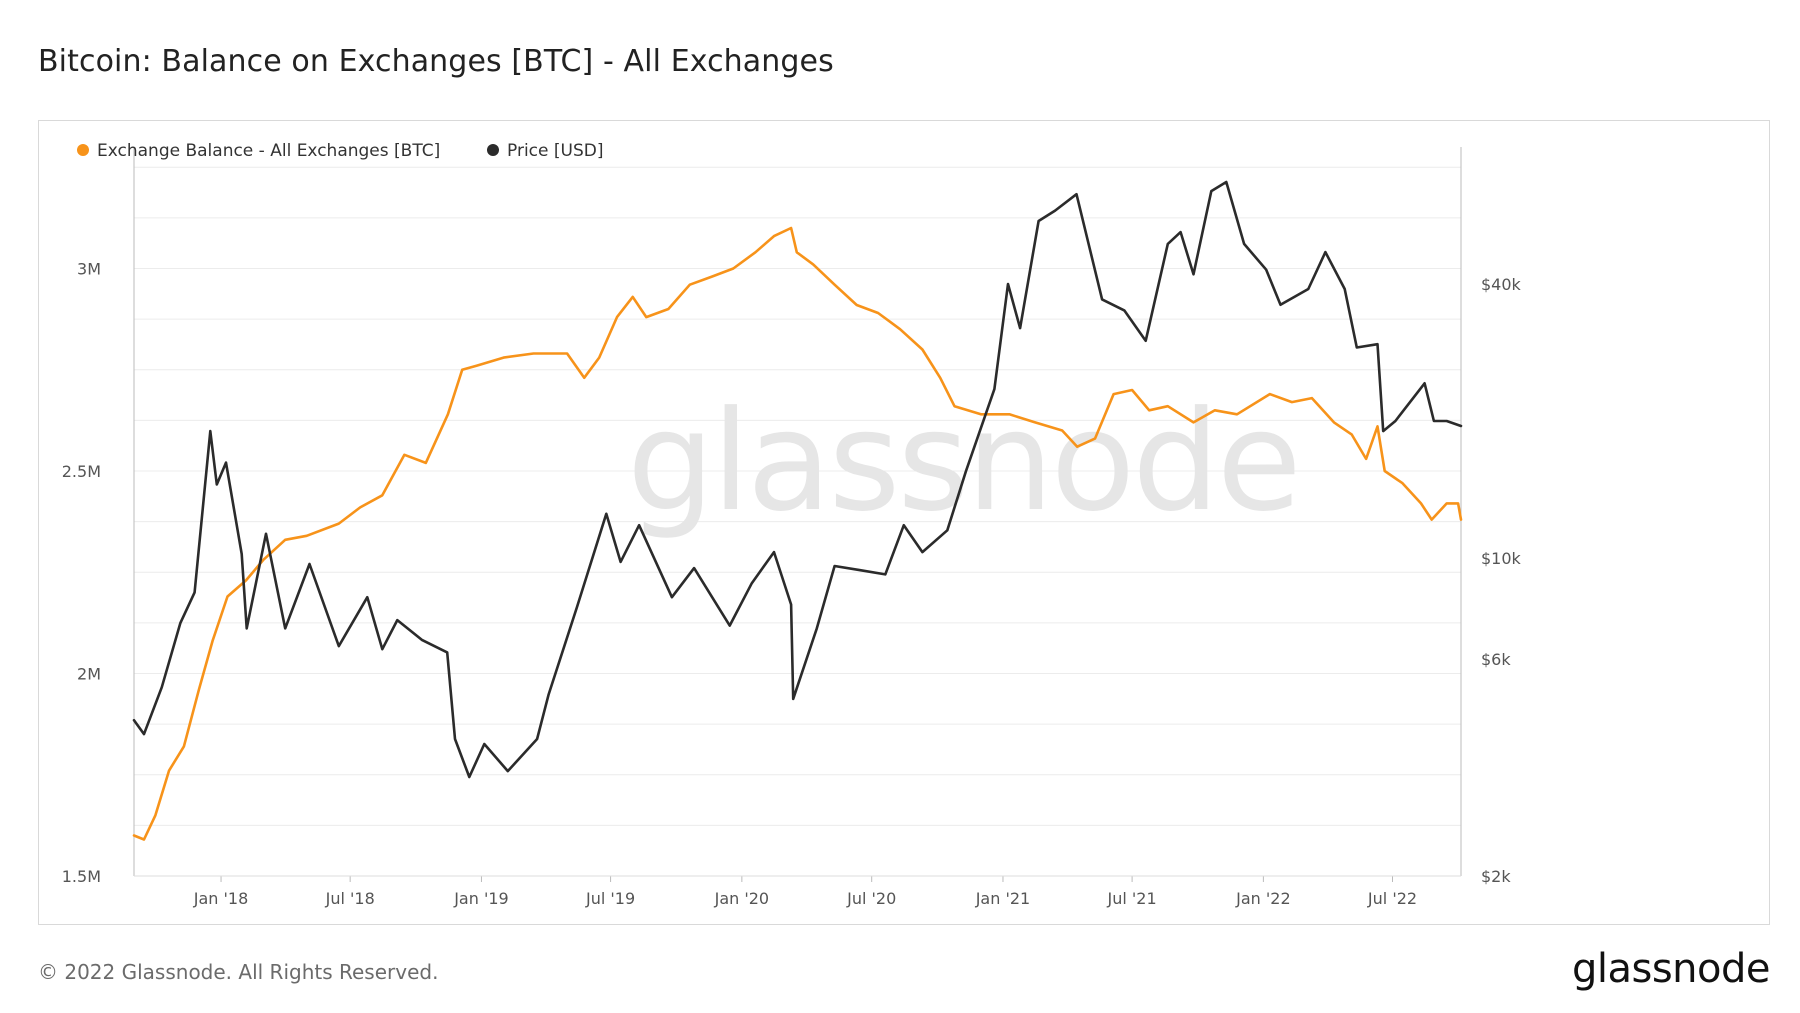 This screenshot has width=1800, height=1013. Describe the element at coordinates (1003, 898) in the screenshot. I see `x-tick-label: Jan '21` at that location.